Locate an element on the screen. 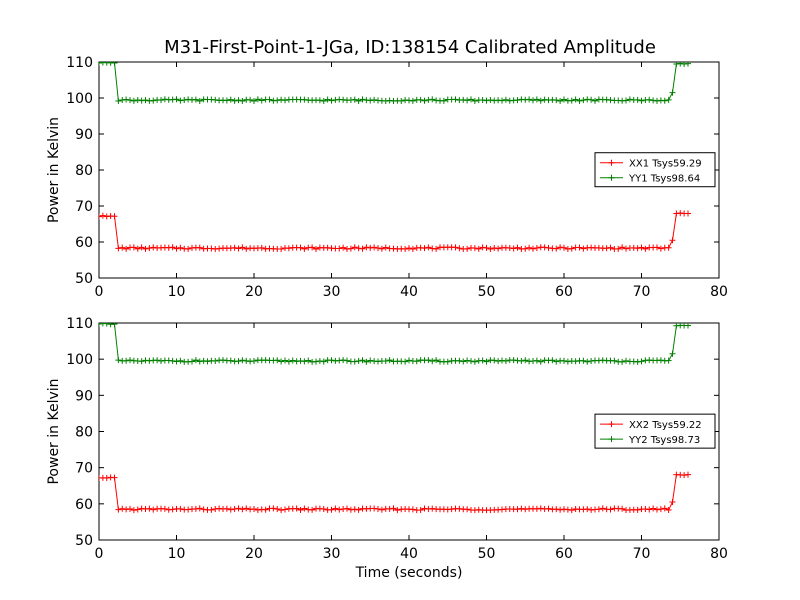 This screenshot has height=600, width=800. x-tick-label: 50 is located at coordinates (487, 554).